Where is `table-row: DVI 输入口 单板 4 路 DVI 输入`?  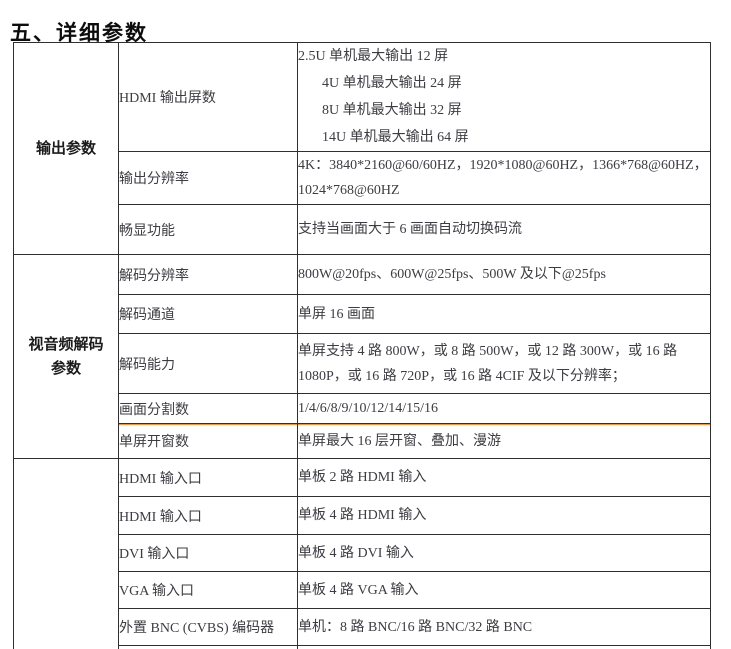 table-row: DVI 输入口 单板 4 路 DVI 输入 is located at coordinates (362, 553).